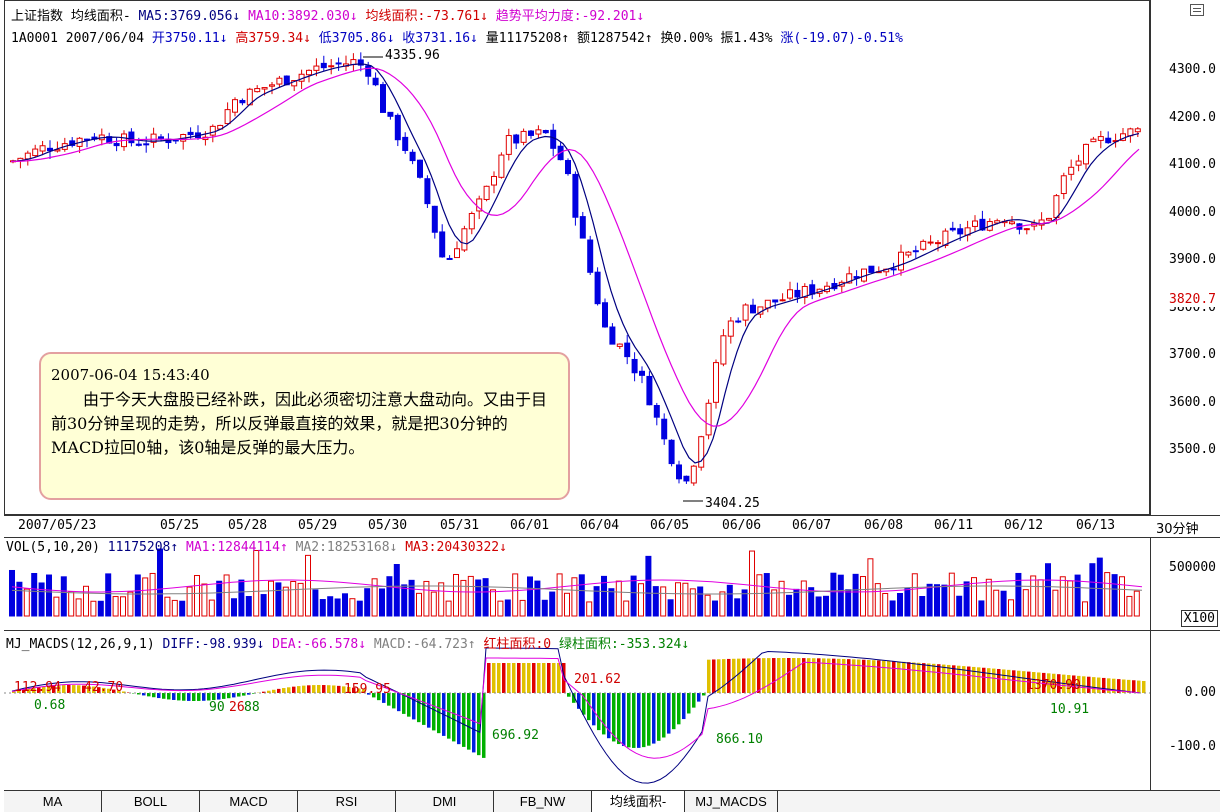  What do you see at coordinates (347, 801) in the screenshot?
I see `tab-rsi: RSI` at bounding box center [347, 801].